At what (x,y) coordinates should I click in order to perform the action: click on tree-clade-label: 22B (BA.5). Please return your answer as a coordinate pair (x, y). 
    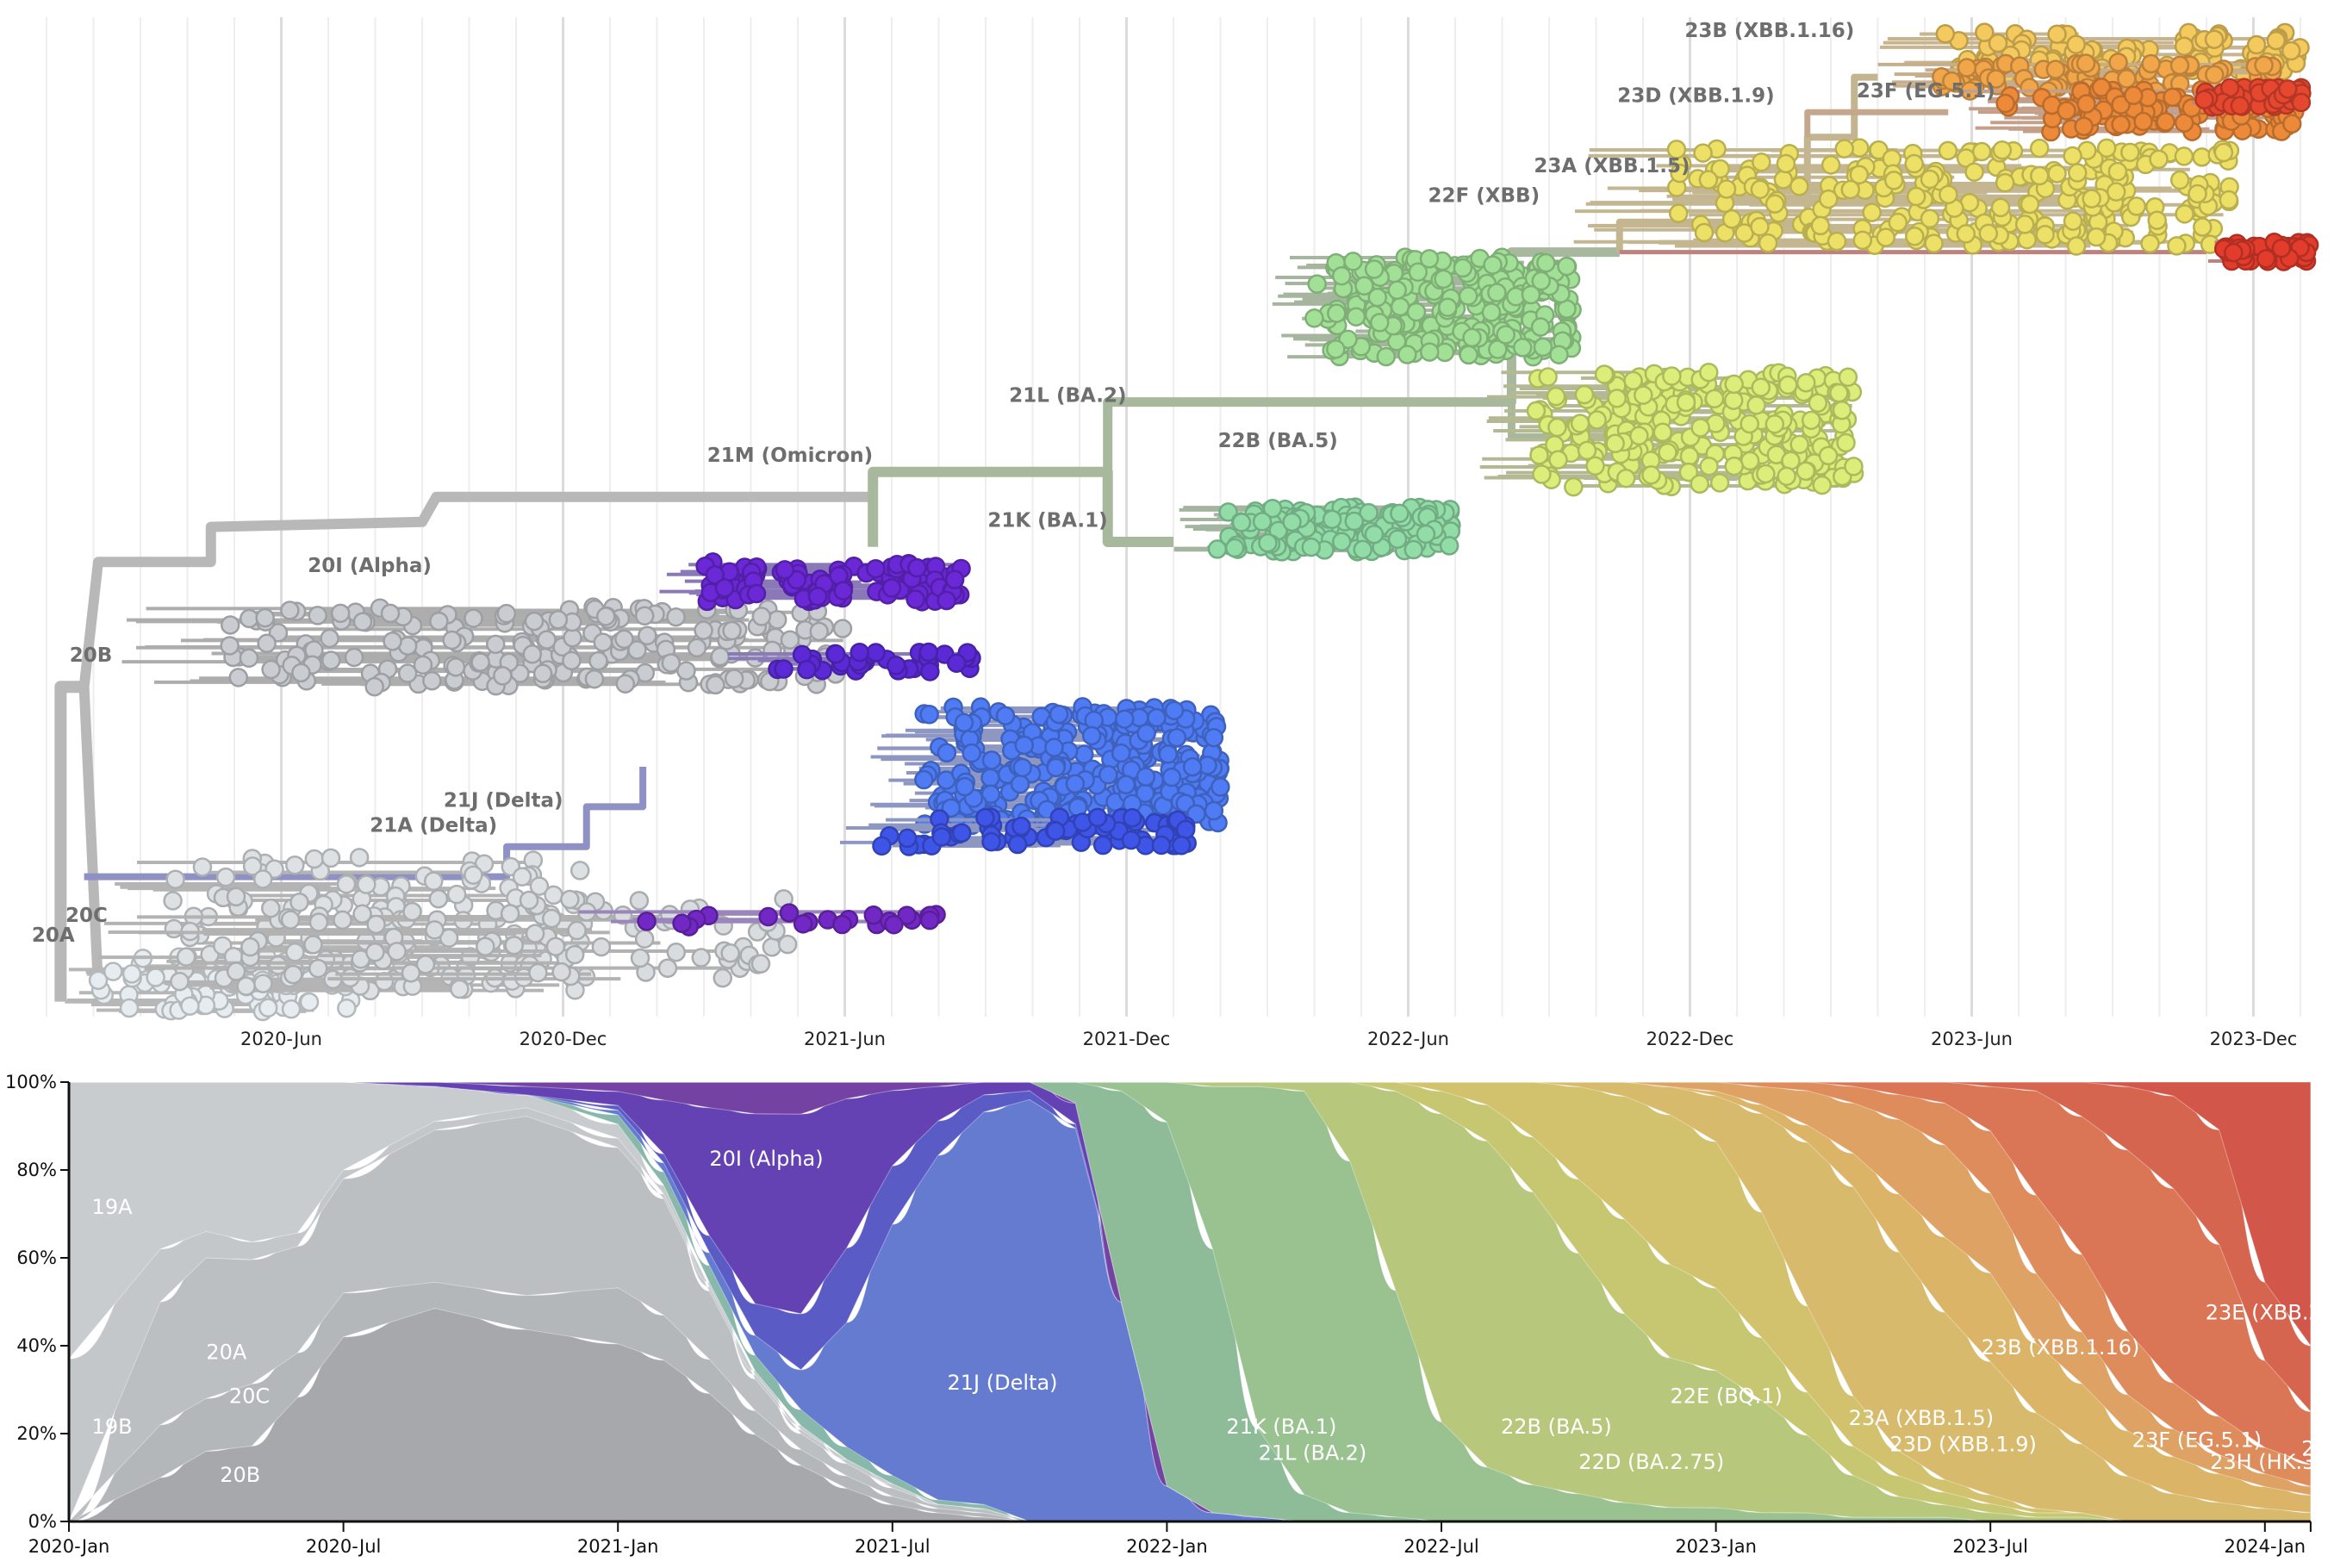
    Looking at the image, I should click on (1278, 441).